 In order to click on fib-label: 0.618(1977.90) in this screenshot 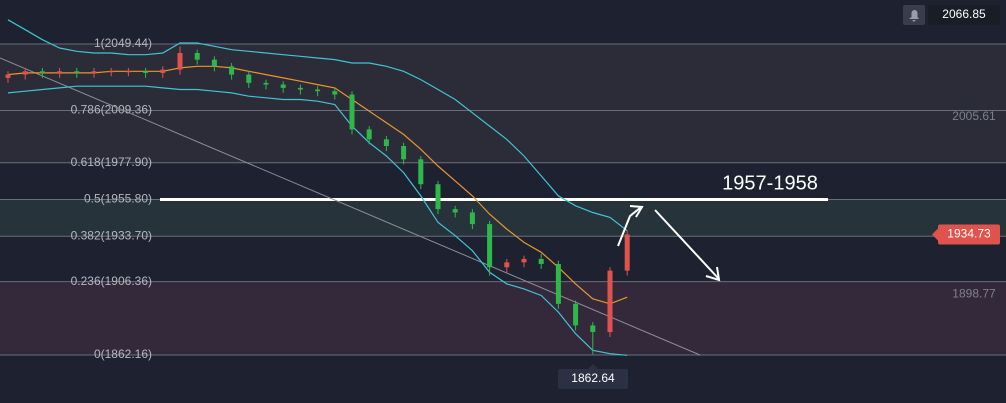, I will do `click(111, 162)`.